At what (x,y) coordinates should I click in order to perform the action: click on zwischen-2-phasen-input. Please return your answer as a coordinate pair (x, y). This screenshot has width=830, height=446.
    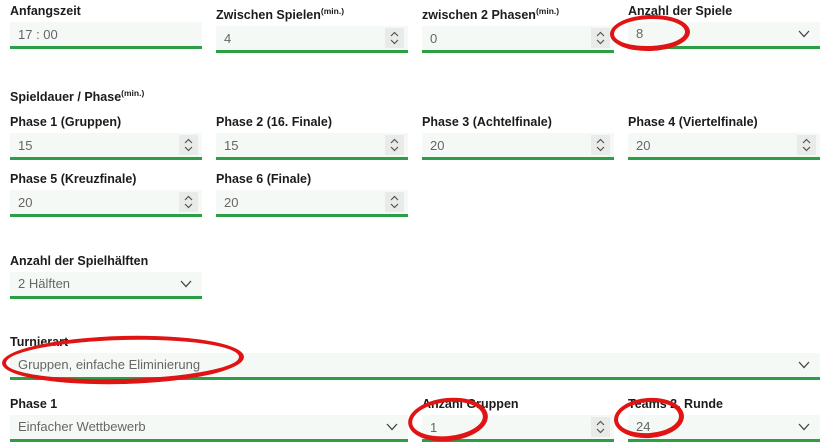
    Looking at the image, I should click on (518, 38).